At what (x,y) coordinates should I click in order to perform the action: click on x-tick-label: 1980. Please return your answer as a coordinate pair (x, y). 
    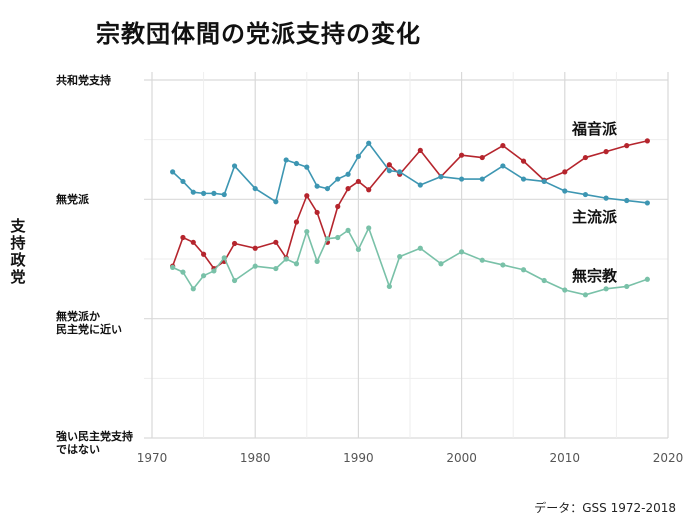
    Looking at the image, I should click on (255, 458).